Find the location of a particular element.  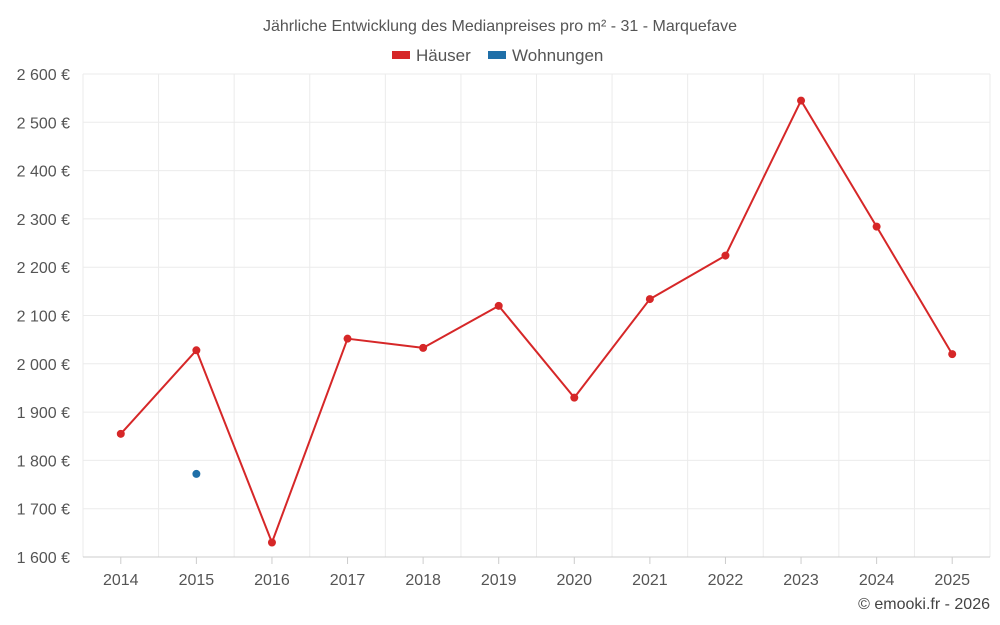

y-tick-label: 2 400 € is located at coordinates (43, 172).